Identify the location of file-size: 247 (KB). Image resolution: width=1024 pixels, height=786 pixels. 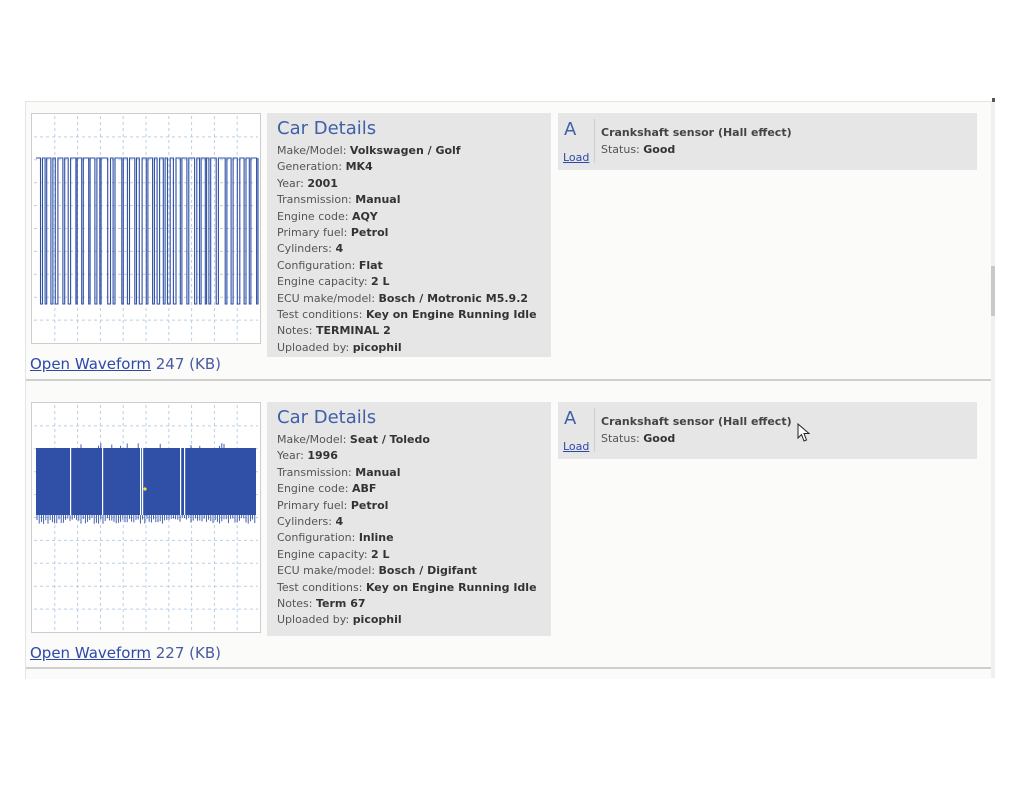
(185, 364).